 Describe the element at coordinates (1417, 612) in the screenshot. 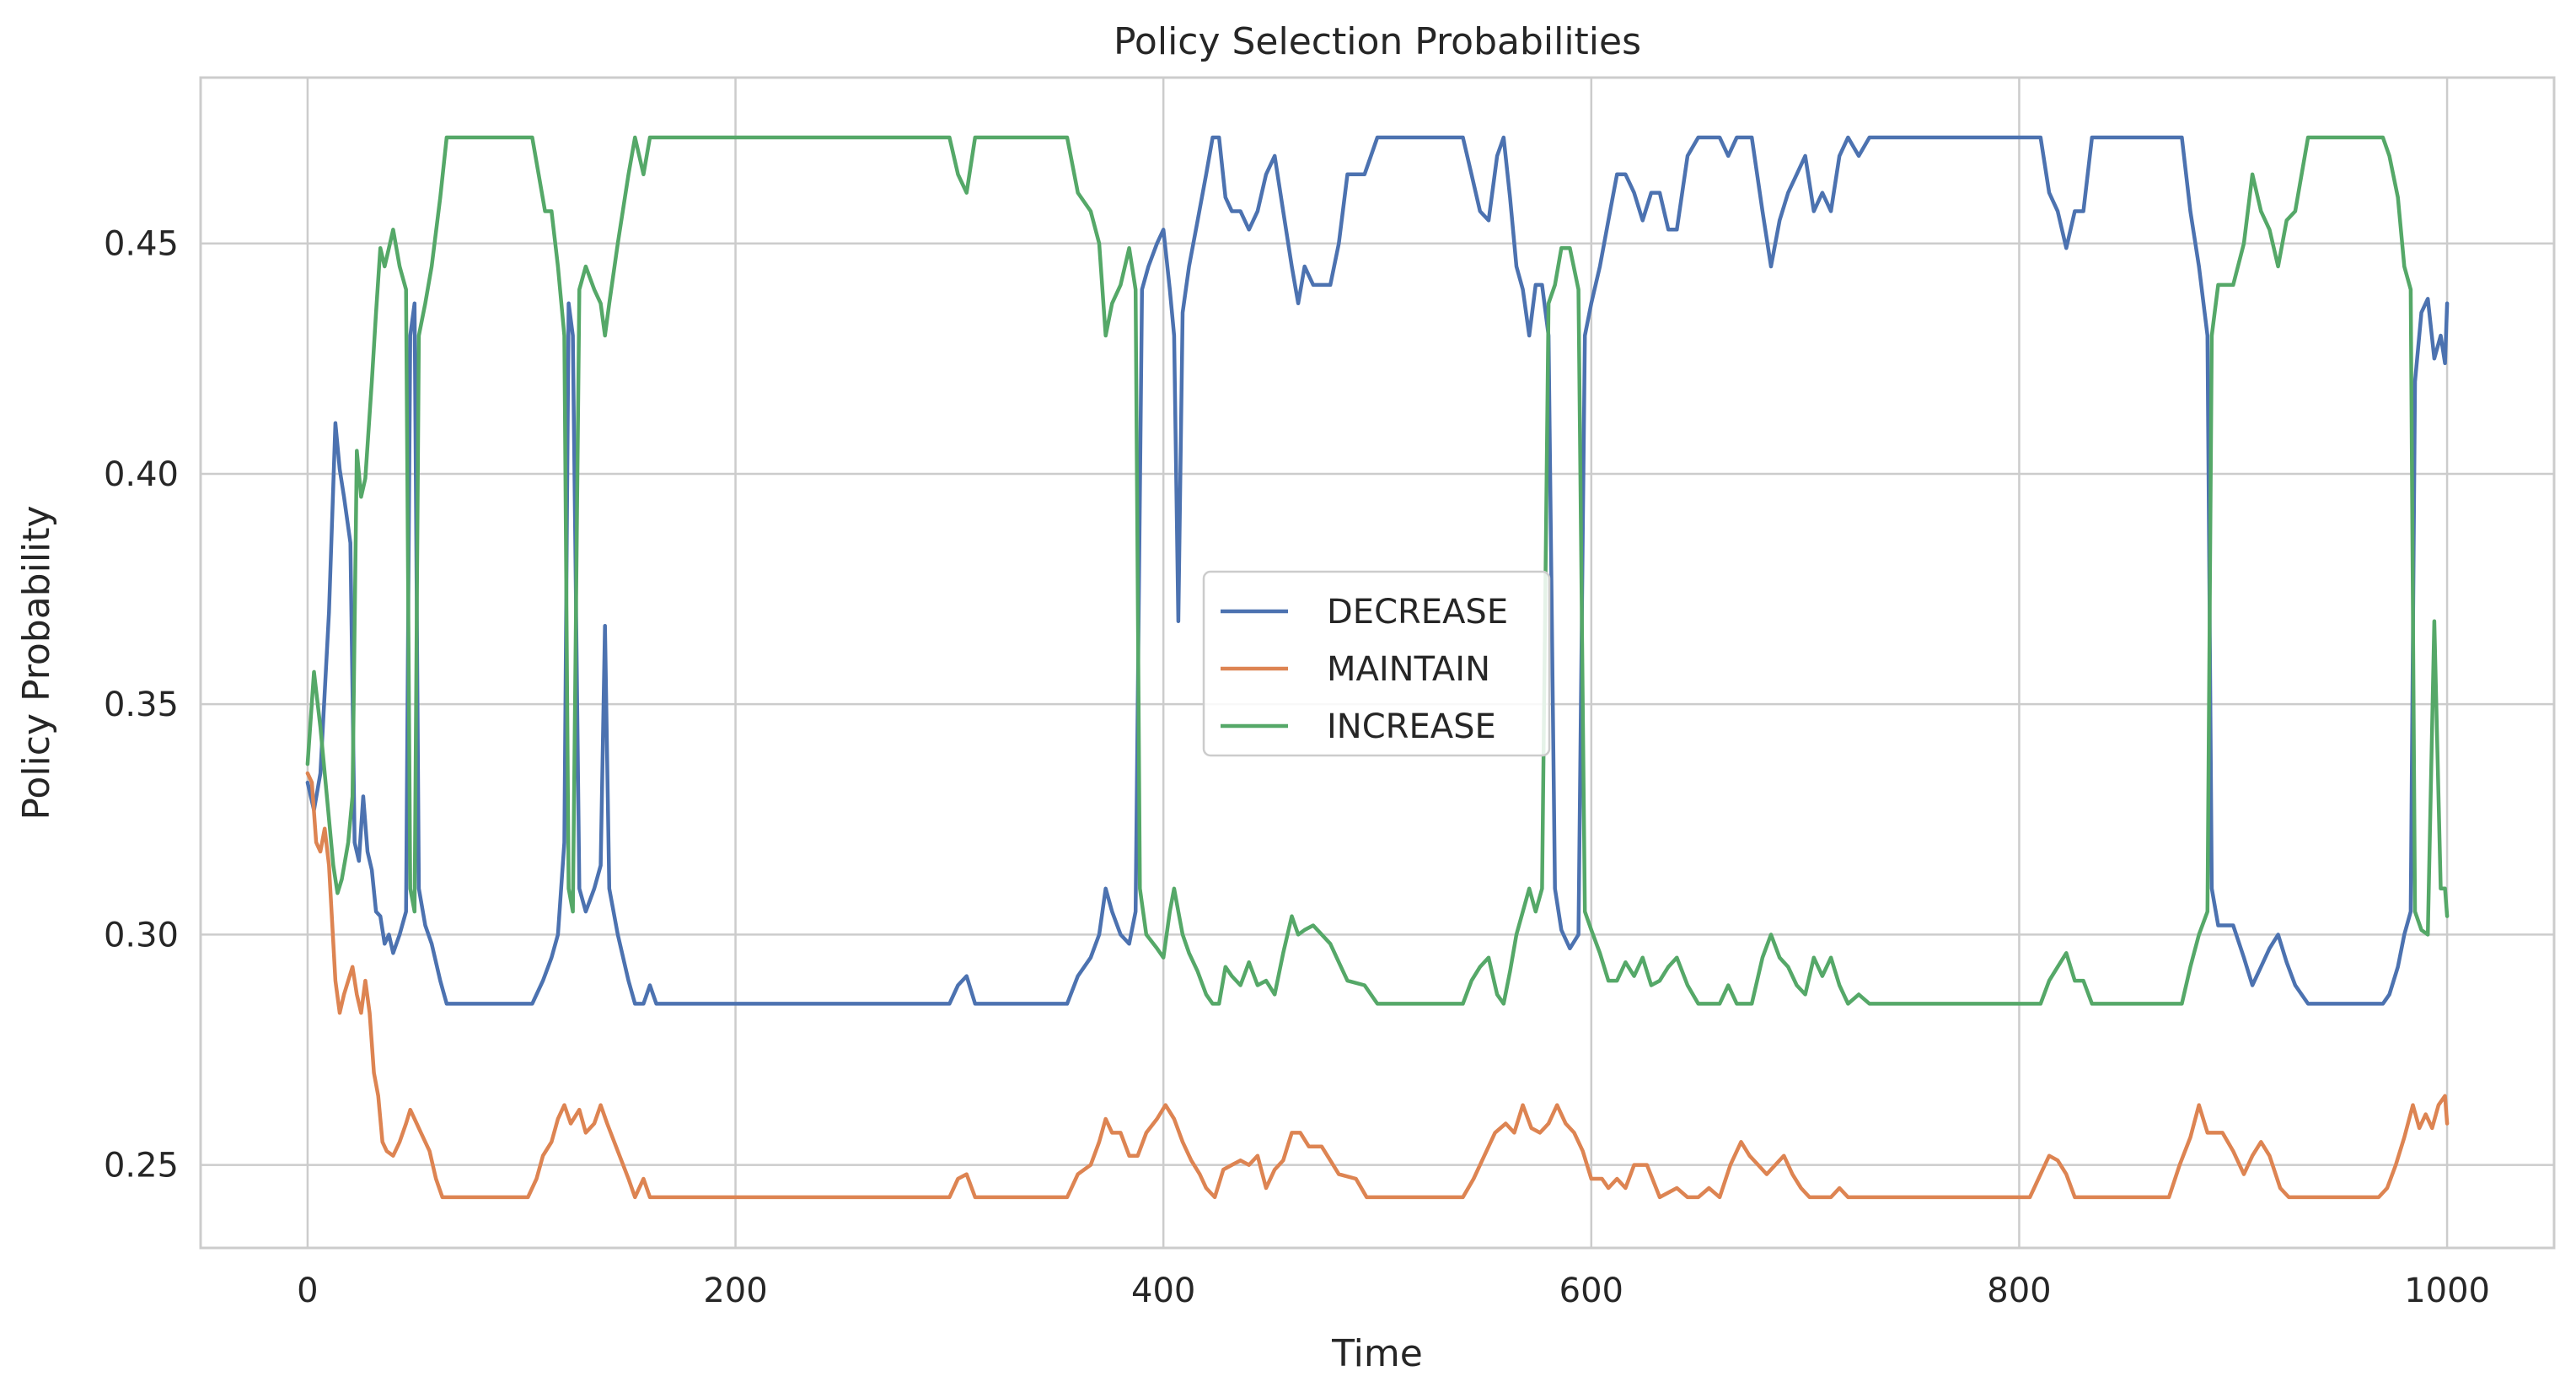

I see `legend-label-decrease: DECREASE` at that location.